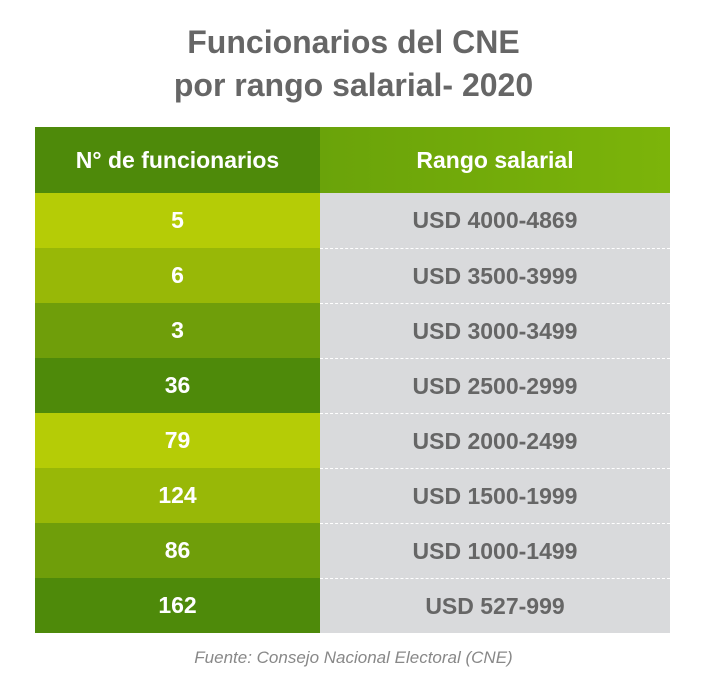 The image size is (707, 686). What do you see at coordinates (177, 330) in the screenshot?
I see `count-cell: 3` at bounding box center [177, 330].